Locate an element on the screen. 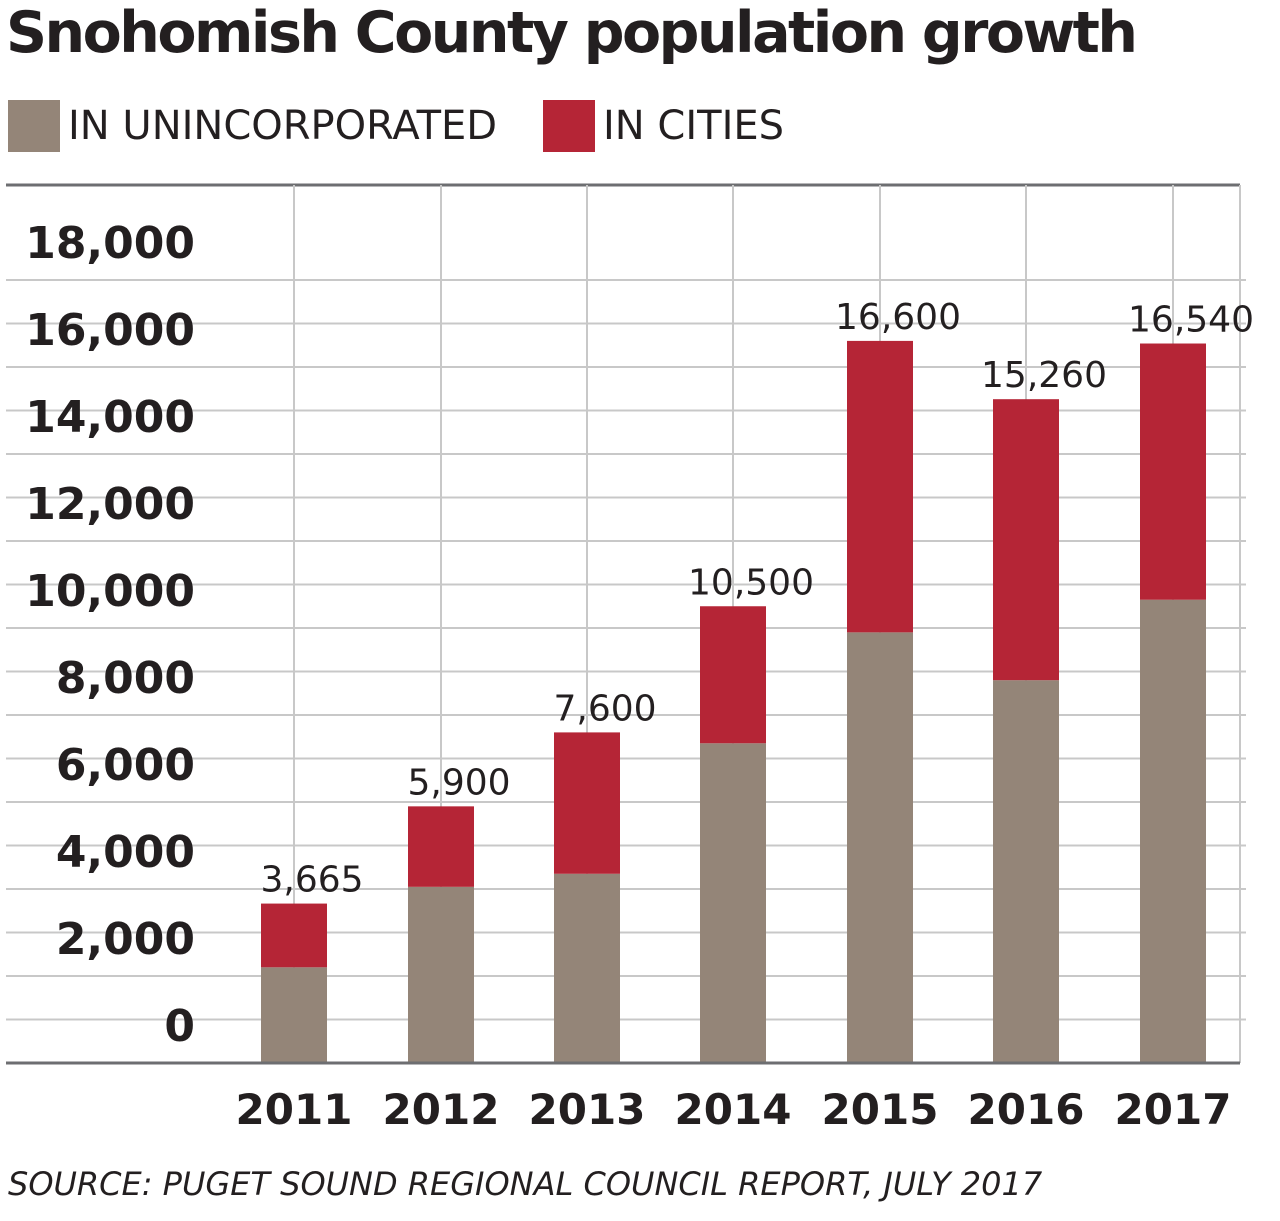  legend-item-unincorporated: IN UNINCORPORATED is located at coordinates (252, 126).